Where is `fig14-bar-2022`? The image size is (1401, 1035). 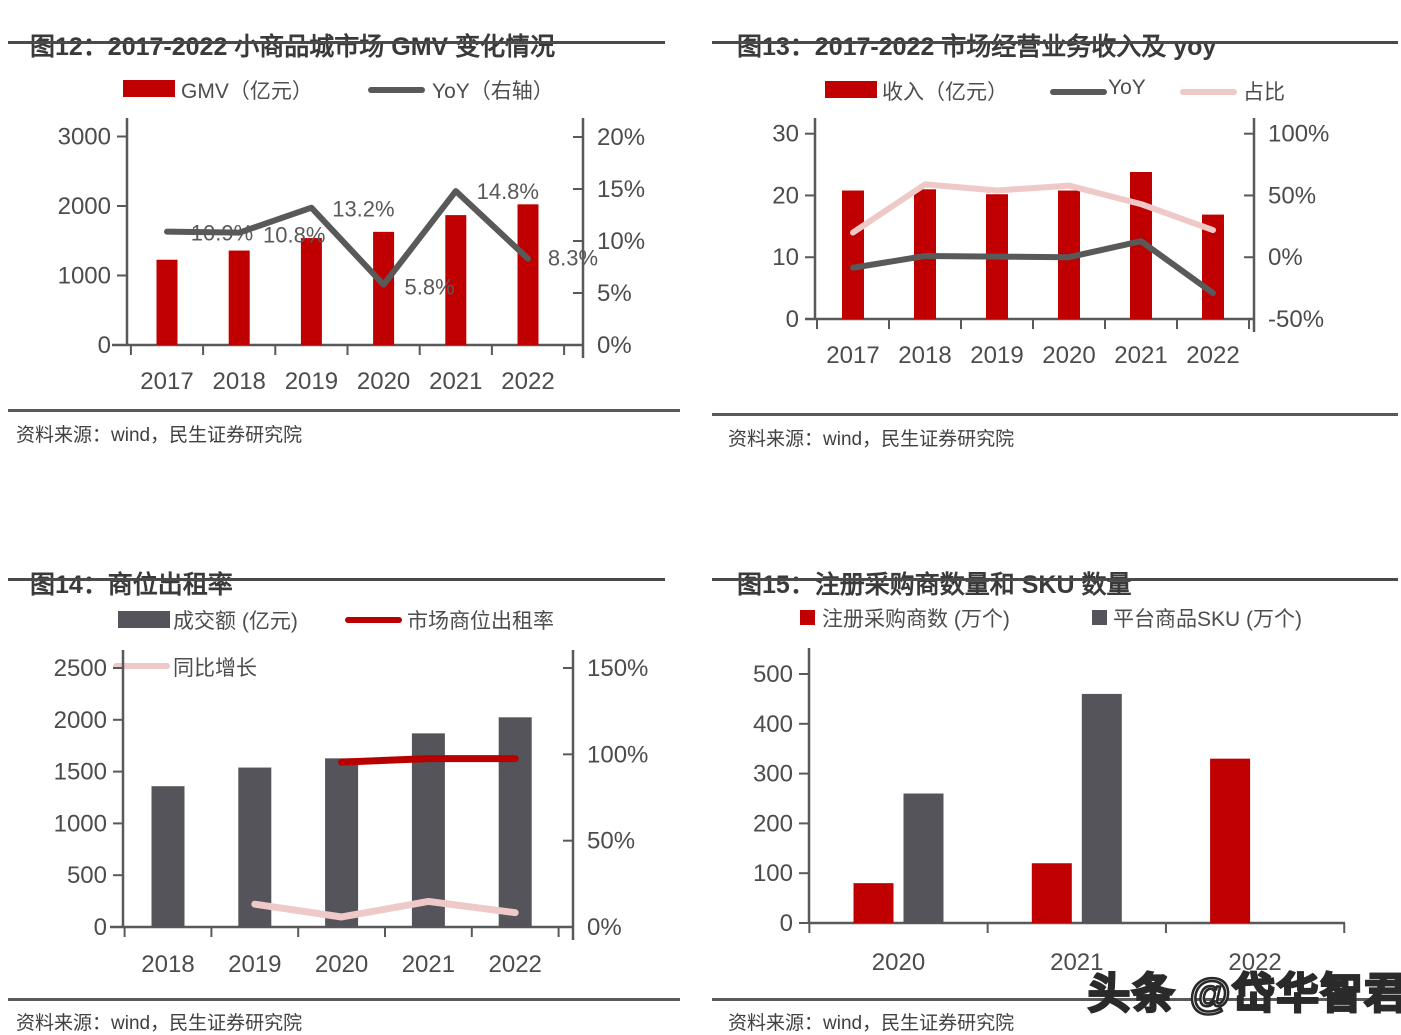 fig14-bar-2022 is located at coordinates (515, 822).